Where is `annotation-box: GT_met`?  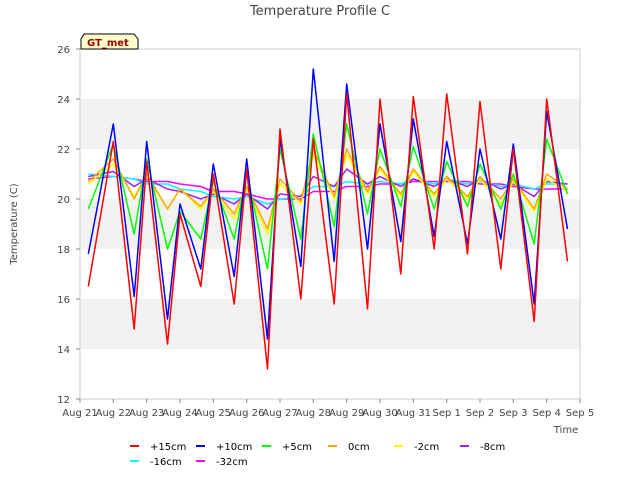 annotation-box: GT_met is located at coordinates (109, 41).